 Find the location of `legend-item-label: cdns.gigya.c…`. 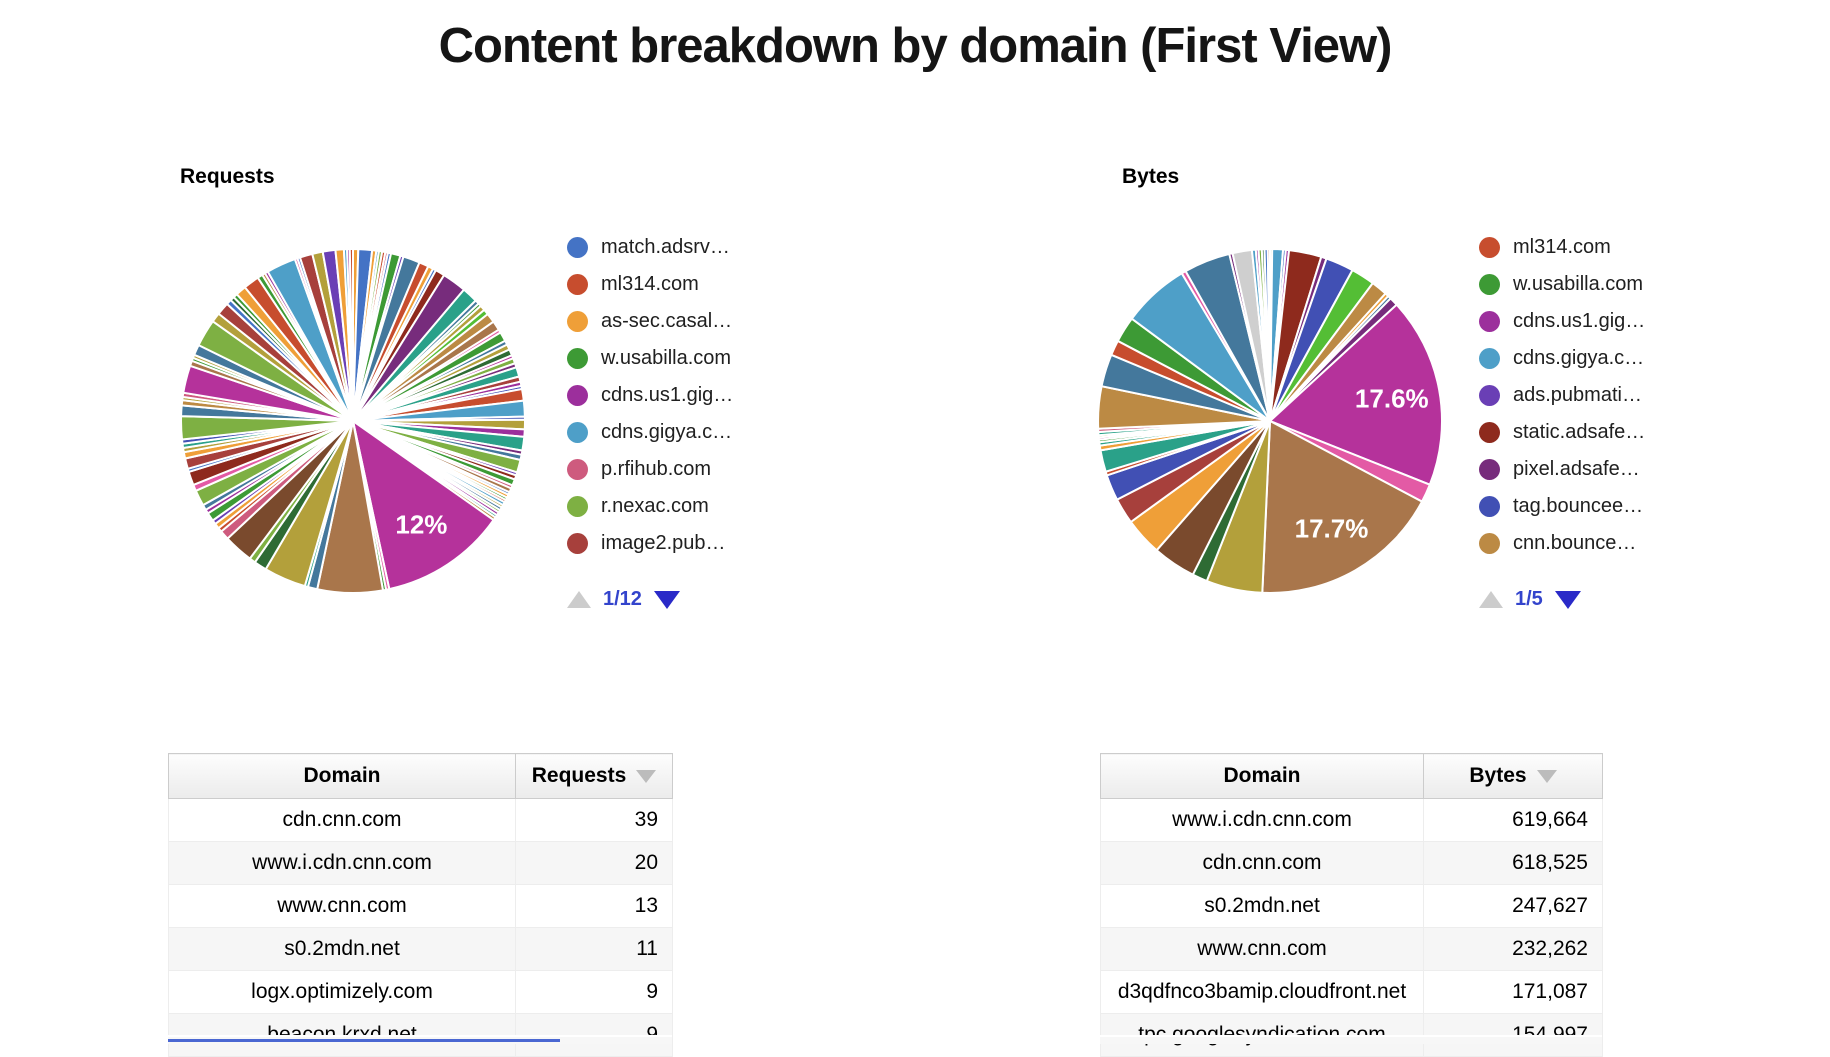

legend-item-label: cdns.gigya.c… is located at coordinates (1579, 358).